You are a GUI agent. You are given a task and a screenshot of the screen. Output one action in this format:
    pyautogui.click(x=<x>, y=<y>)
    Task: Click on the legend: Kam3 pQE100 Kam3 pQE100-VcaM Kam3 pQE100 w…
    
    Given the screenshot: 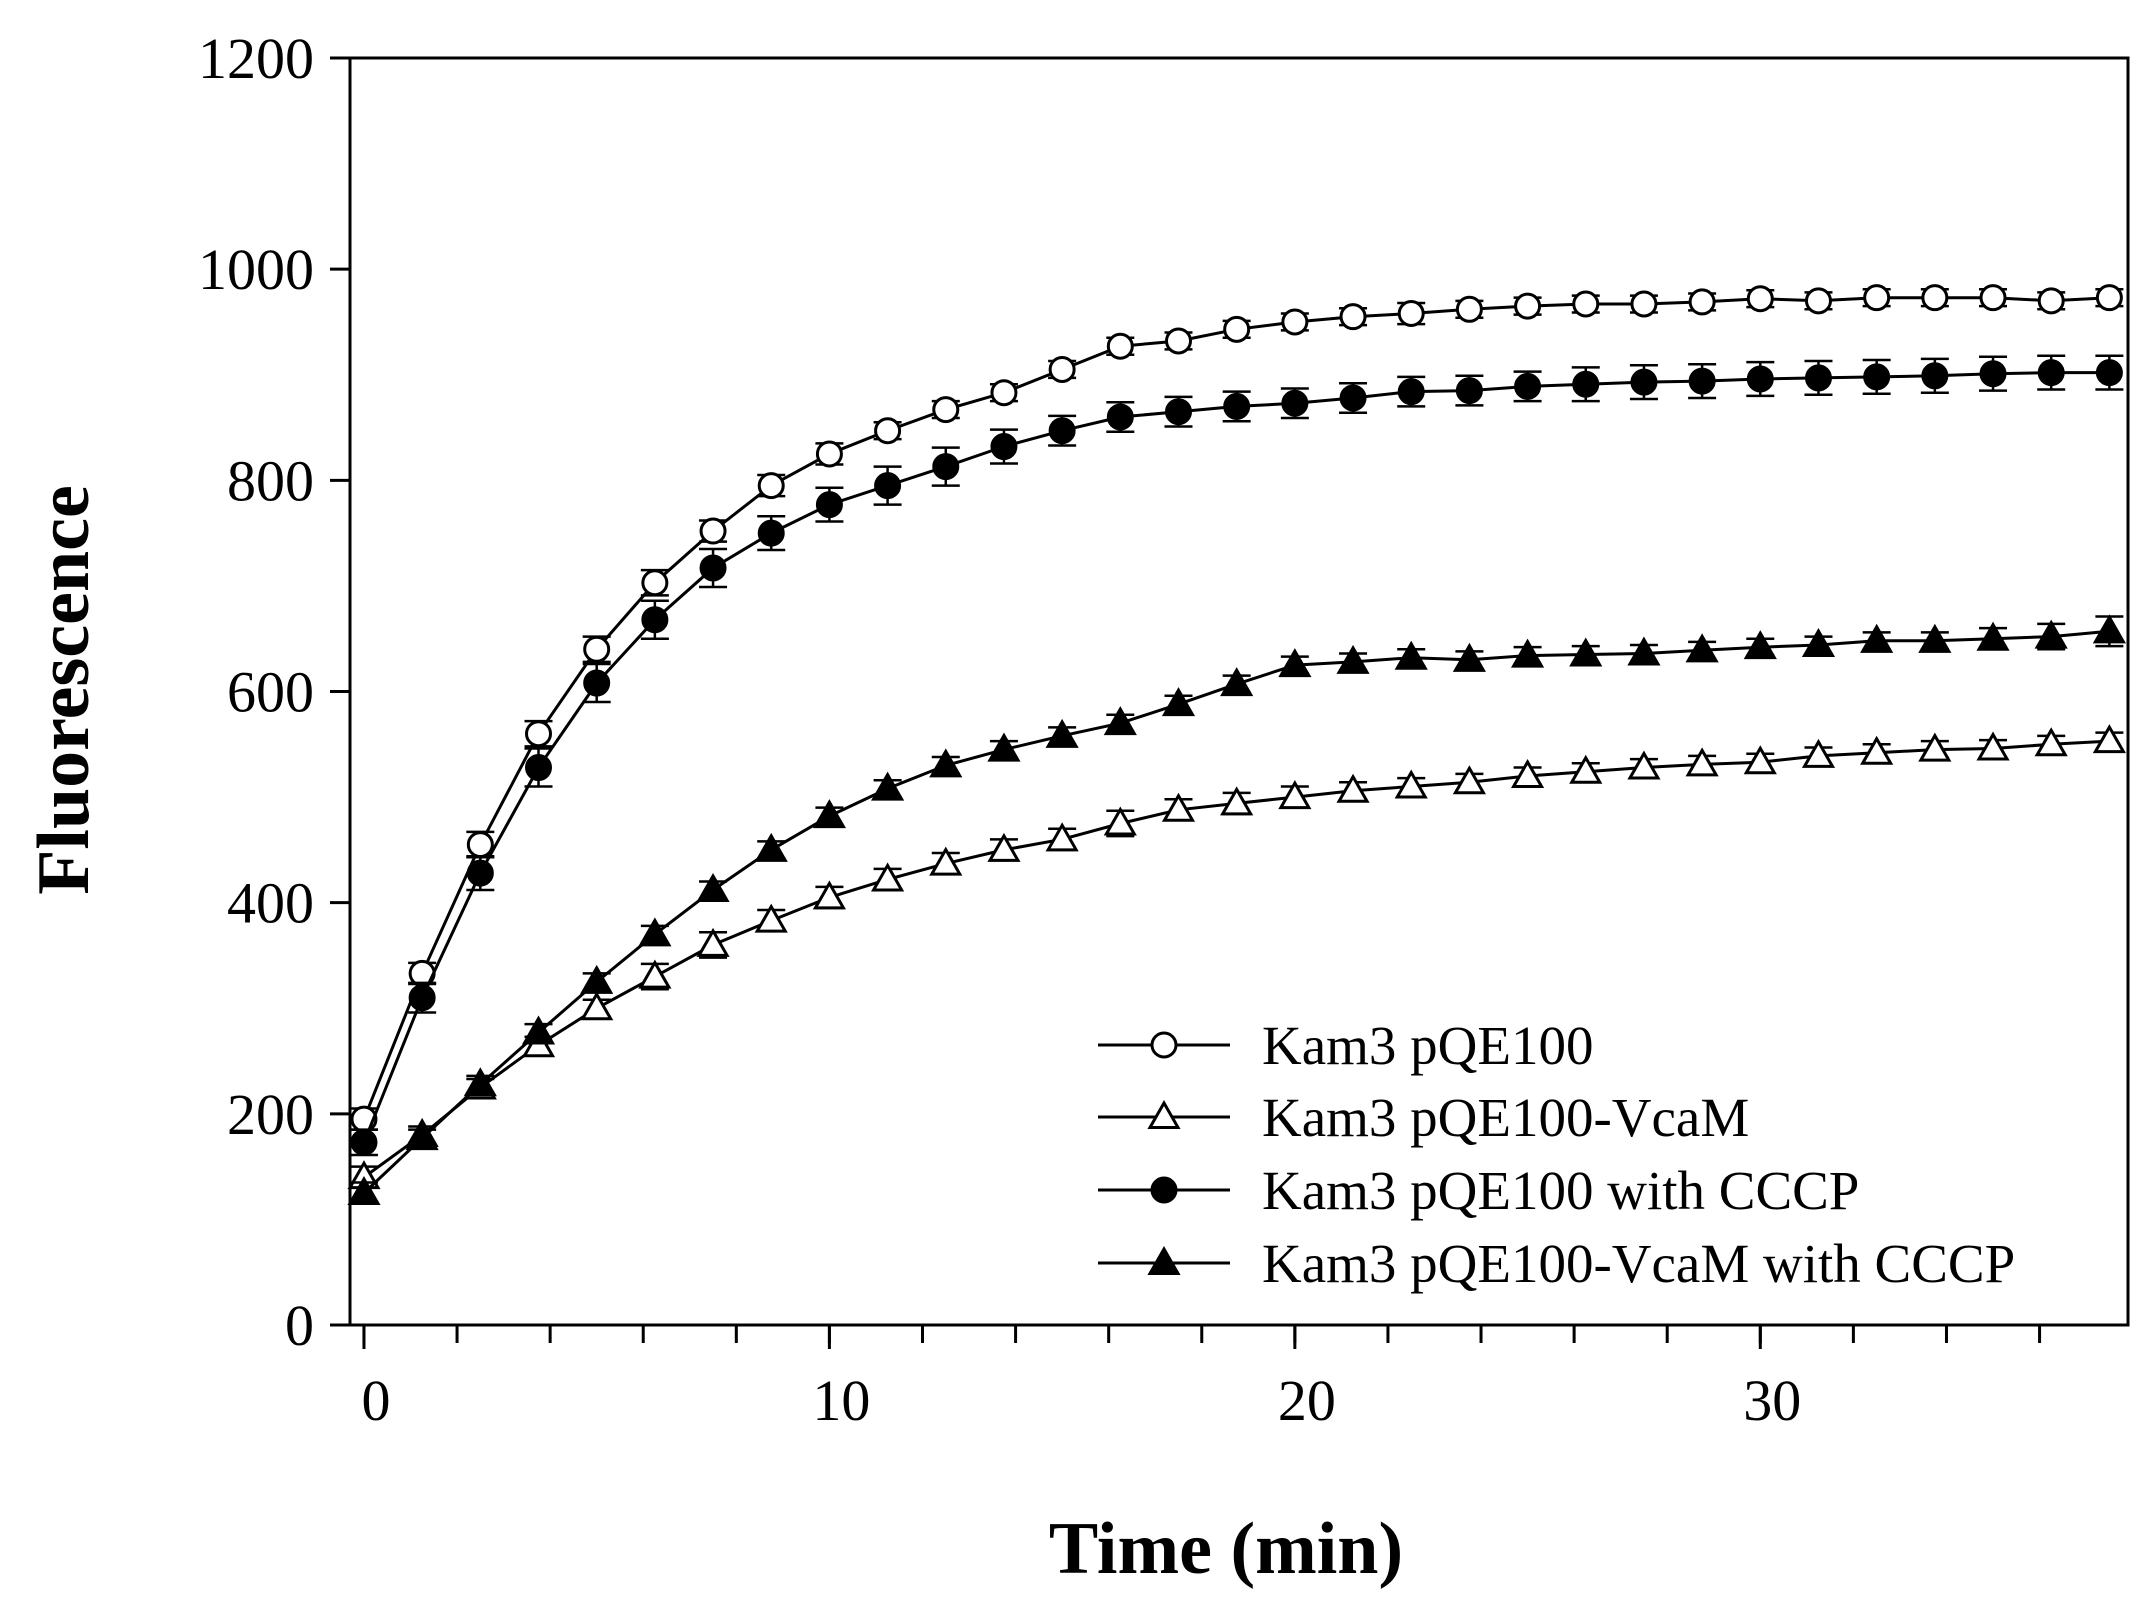 What is the action you would take?
    pyautogui.click(x=1556, y=1154)
    